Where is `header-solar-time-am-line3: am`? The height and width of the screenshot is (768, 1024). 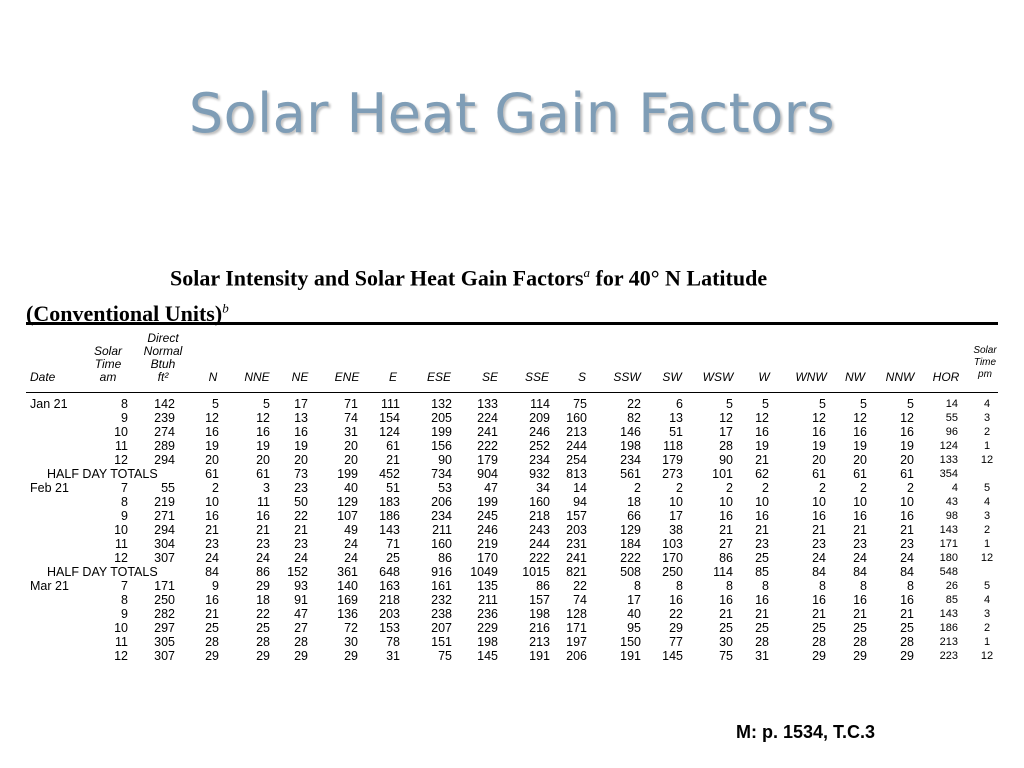
header-solar-time-am-line3: am is located at coordinates (108, 377).